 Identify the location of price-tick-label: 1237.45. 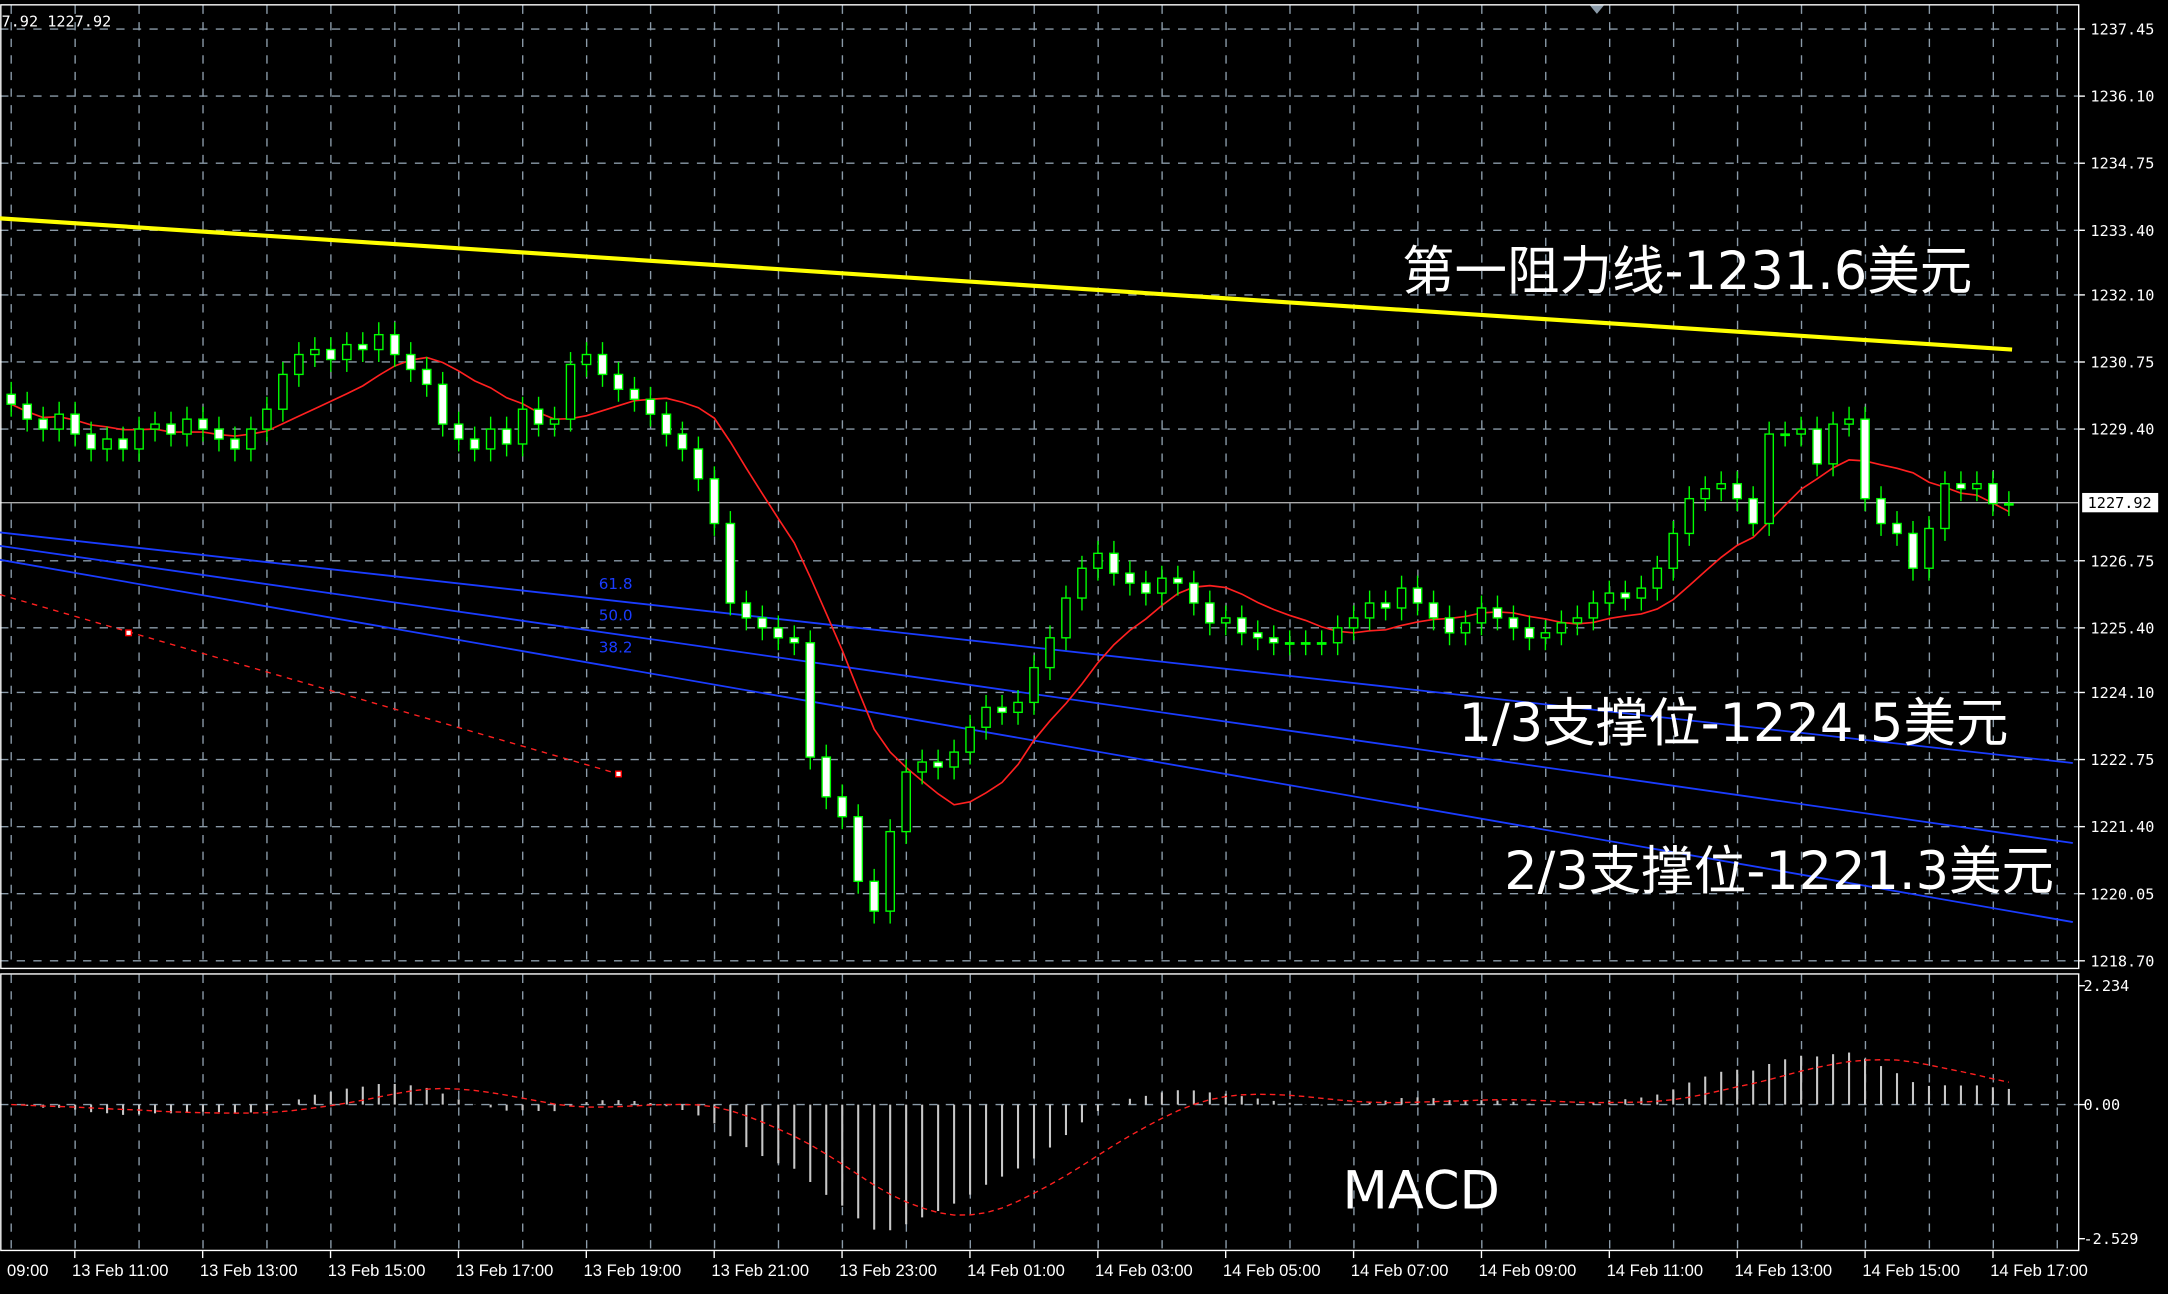
(2122, 30).